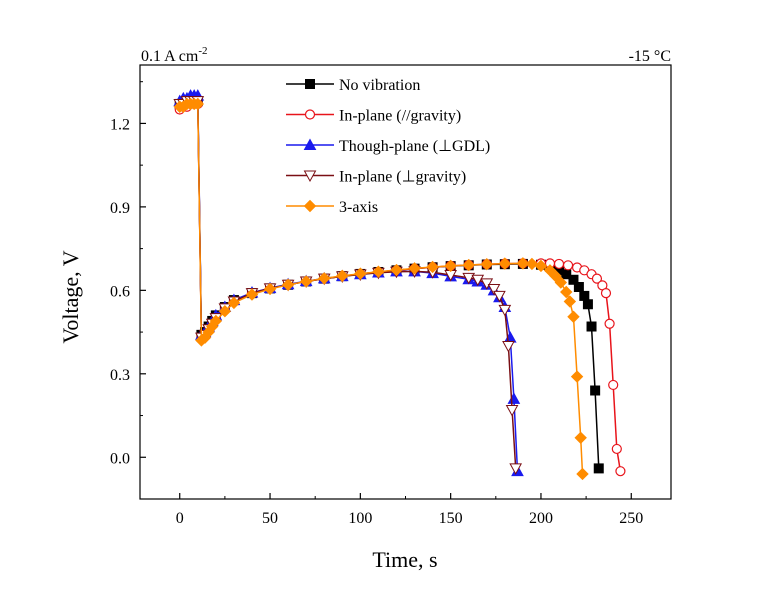  What do you see at coordinates (631, 518) in the screenshot?
I see `x-tick-label: 250` at bounding box center [631, 518].